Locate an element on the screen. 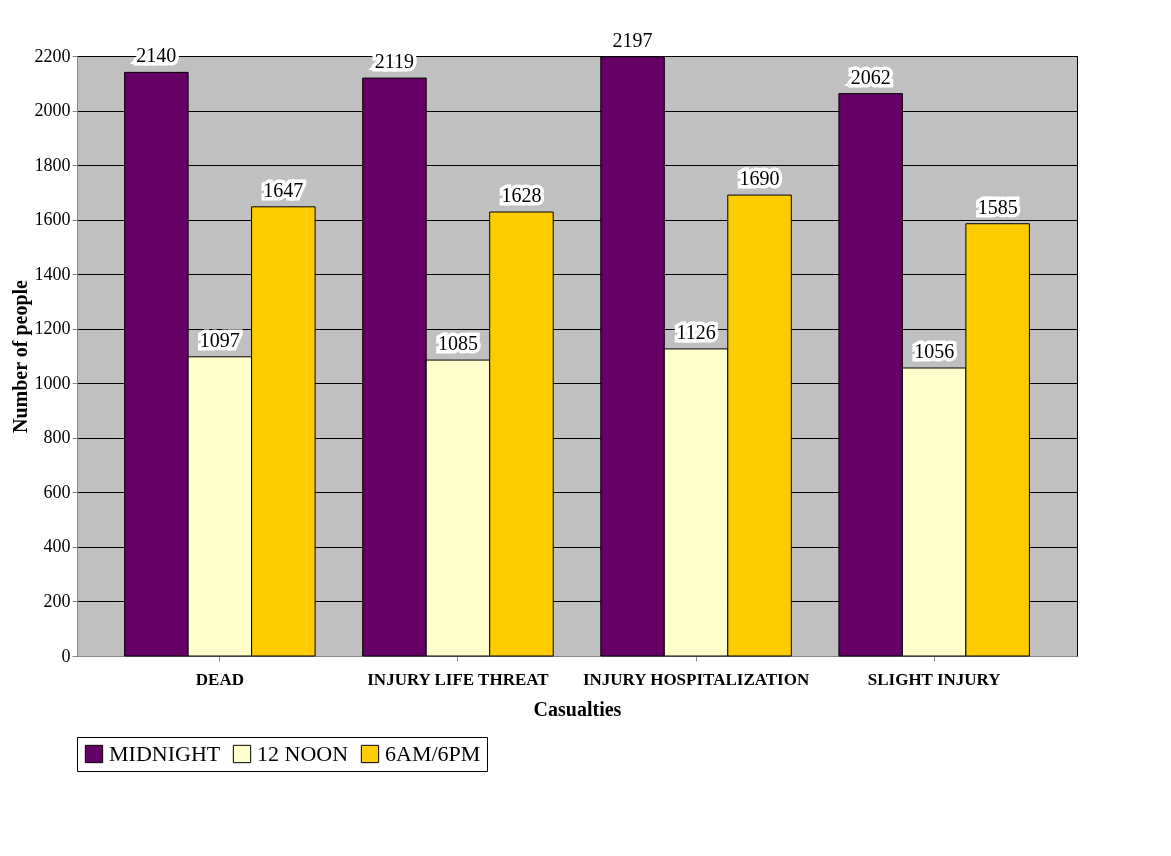 Image resolution: width=1171 pixels, height=856 pixels. y-tick-label: 1800 is located at coordinates (52, 164).